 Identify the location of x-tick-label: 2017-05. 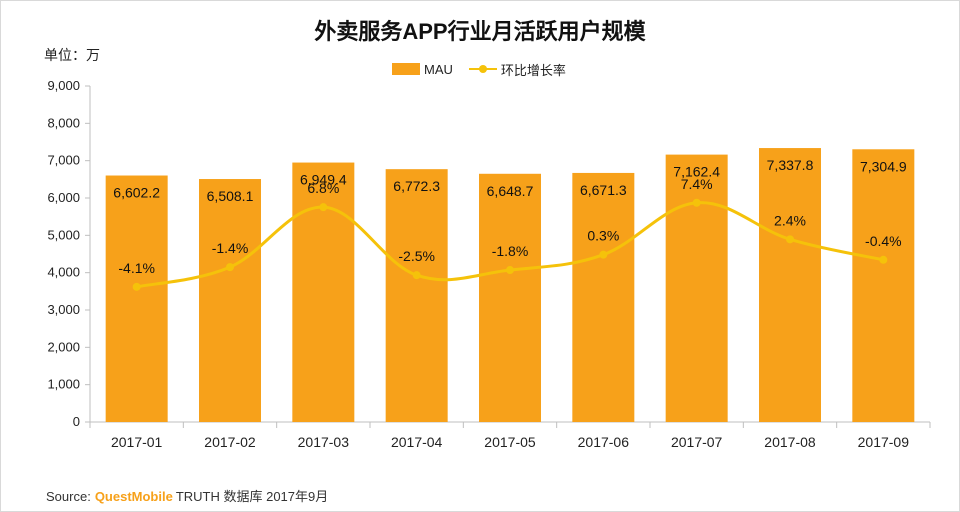
(510, 442).